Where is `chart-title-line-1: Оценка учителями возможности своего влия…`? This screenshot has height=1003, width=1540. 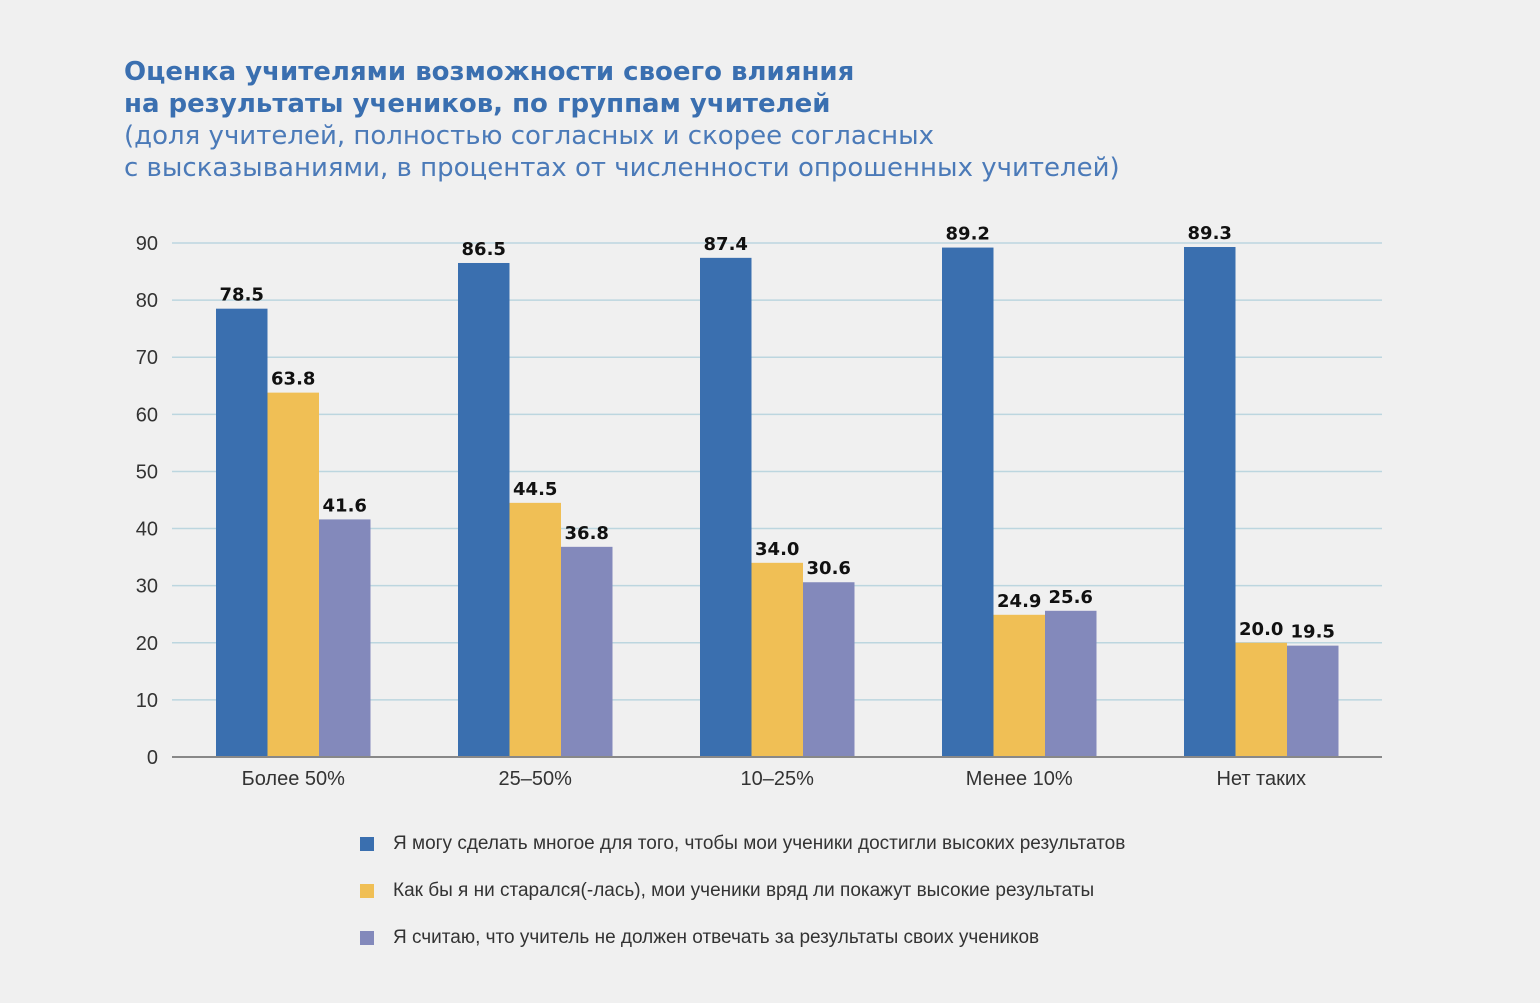 chart-title-line-1: Оценка учителями возможности своего влия… is located at coordinates (489, 72).